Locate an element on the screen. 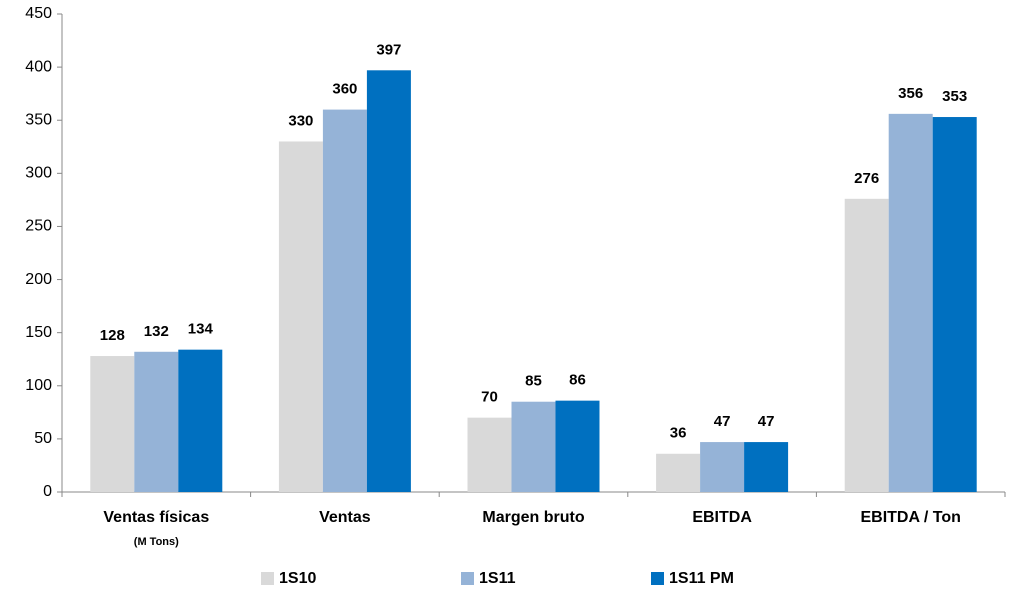 This screenshot has width=1013, height=594. y-tick-label: 350 is located at coordinates (38, 119).